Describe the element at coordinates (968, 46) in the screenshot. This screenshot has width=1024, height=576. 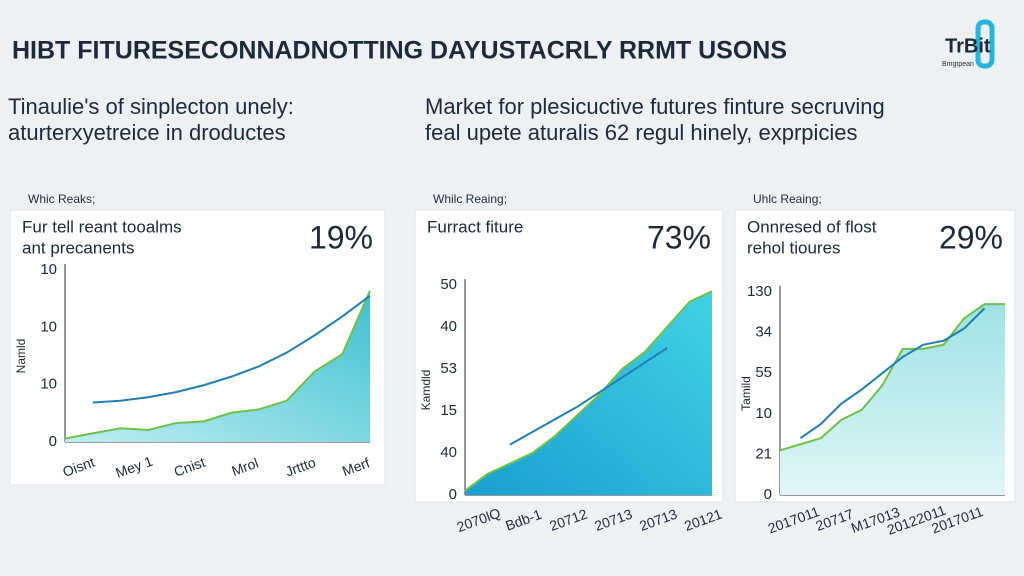
I see `logo: TrBit` at that location.